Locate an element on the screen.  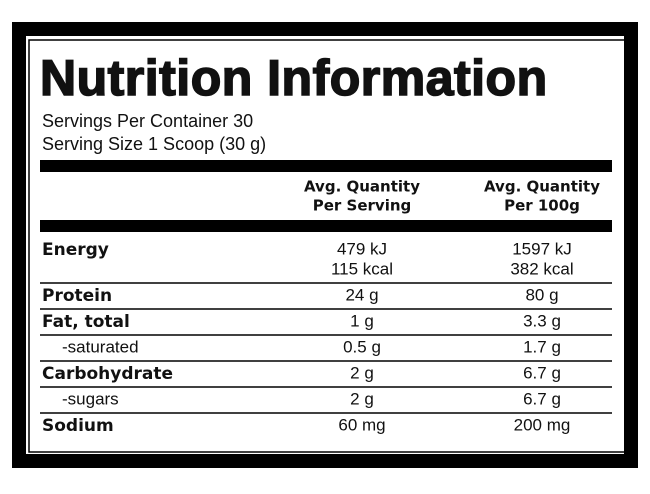
cell-value: 3.3 g is located at coordinates (542, 320).